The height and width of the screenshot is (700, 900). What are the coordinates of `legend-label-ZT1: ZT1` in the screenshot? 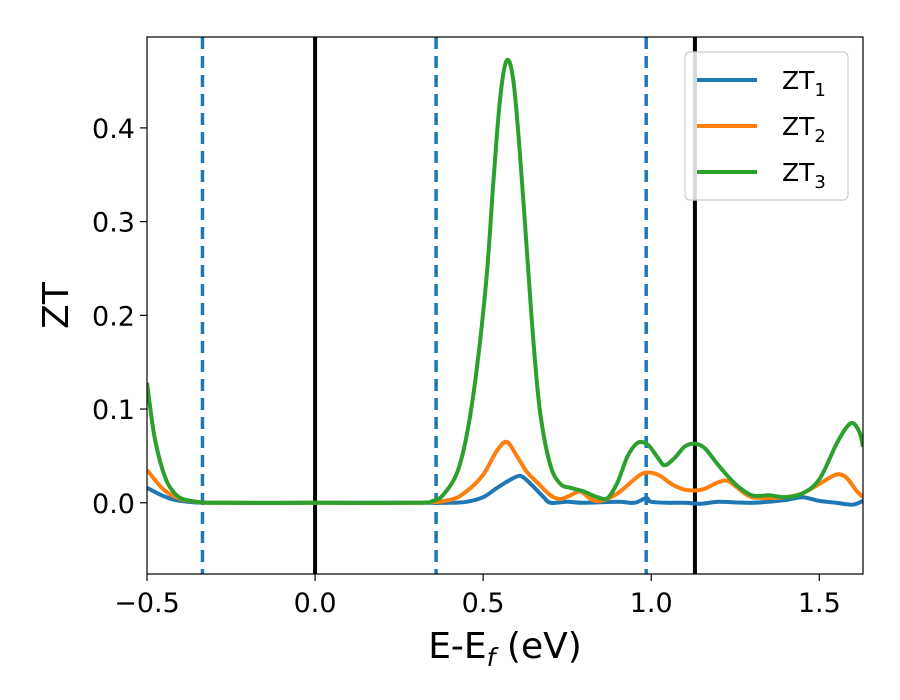 It's located at (804, 83).